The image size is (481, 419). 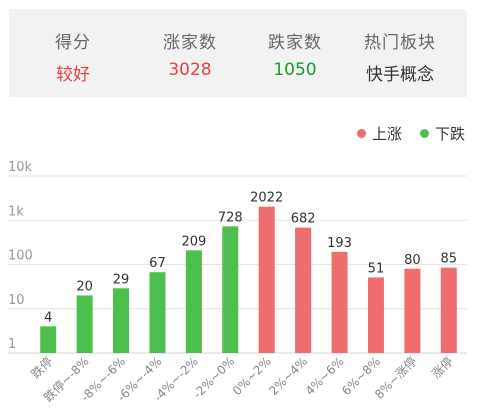 What do you see at coordinates (73, 43) in the screenshot?
I see `score-label: 得分` at bounding box center [73, 43].